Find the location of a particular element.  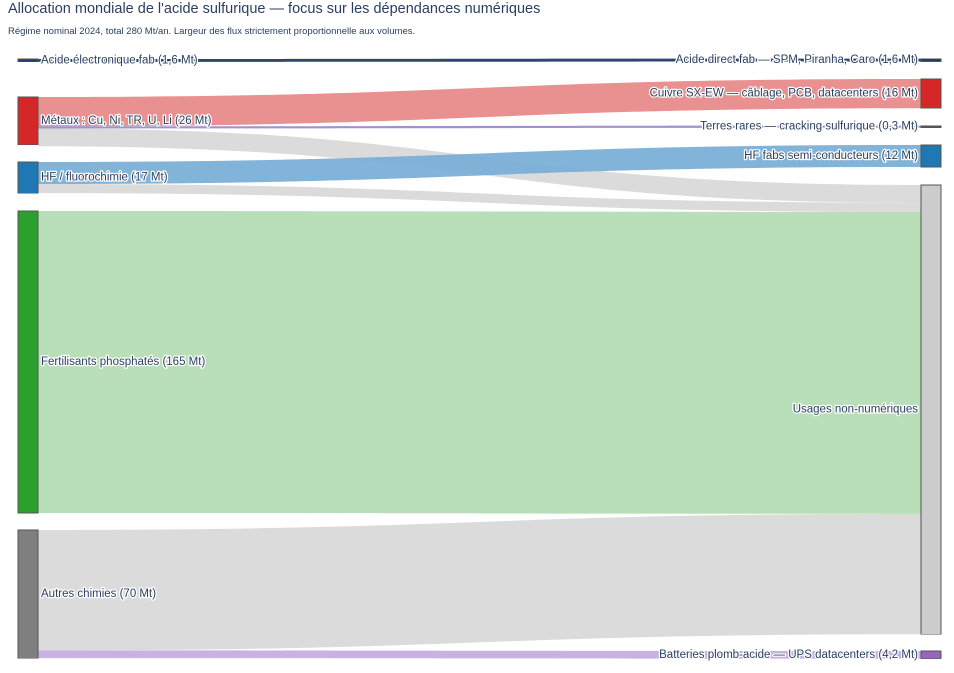

sankey-link-hf-to-nonnum is located at coordinates (479, 197).